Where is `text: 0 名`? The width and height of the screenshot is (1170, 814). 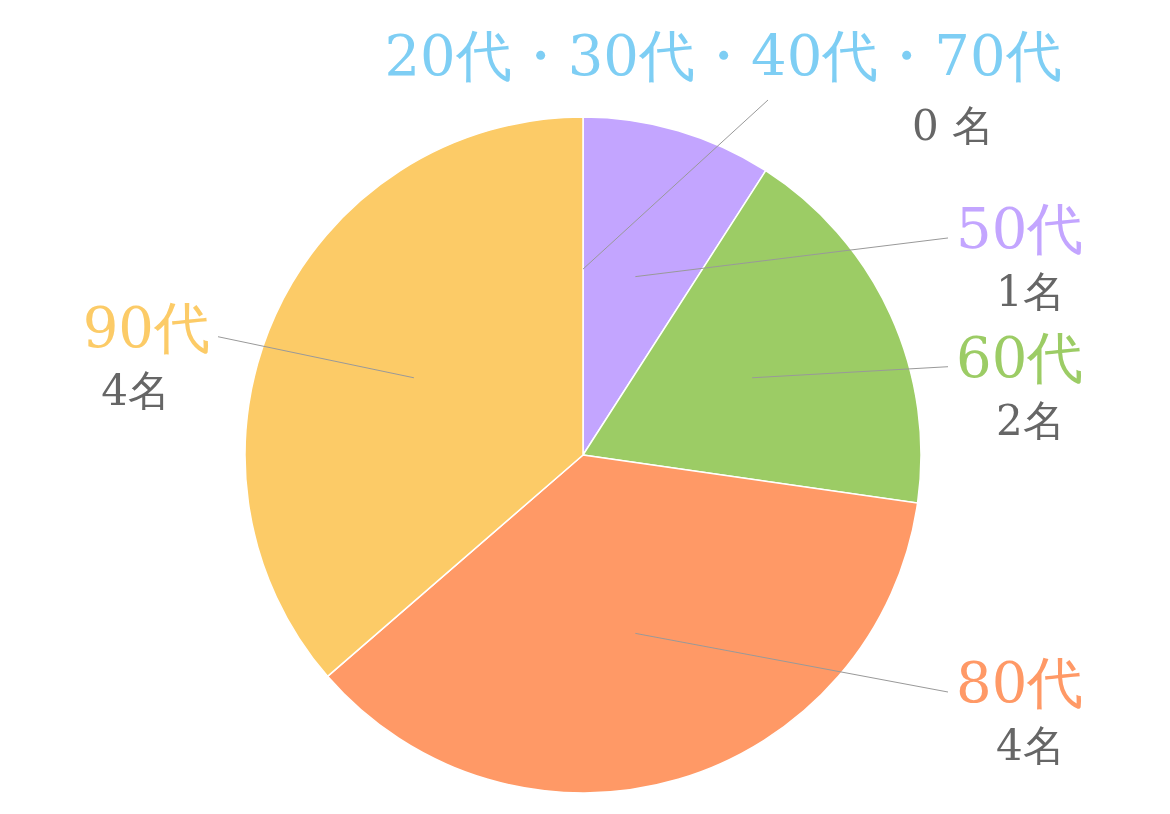
text: 0 名 is located at coordinates (953, 125).